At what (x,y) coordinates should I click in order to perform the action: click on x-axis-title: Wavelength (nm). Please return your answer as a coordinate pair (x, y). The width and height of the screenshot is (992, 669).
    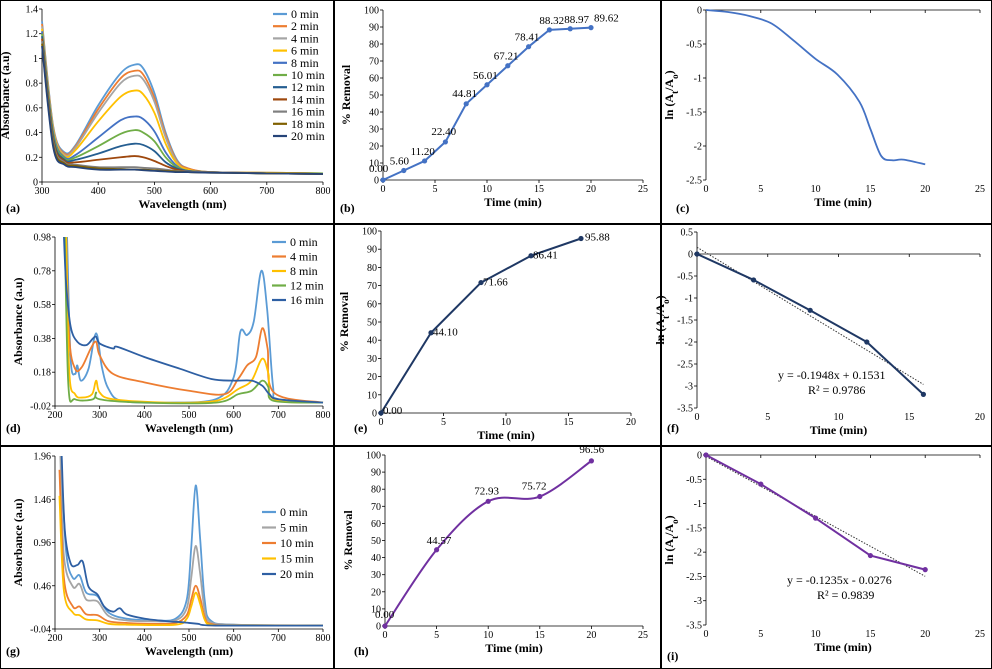
    Looking at the image, I should click on (182, 204).